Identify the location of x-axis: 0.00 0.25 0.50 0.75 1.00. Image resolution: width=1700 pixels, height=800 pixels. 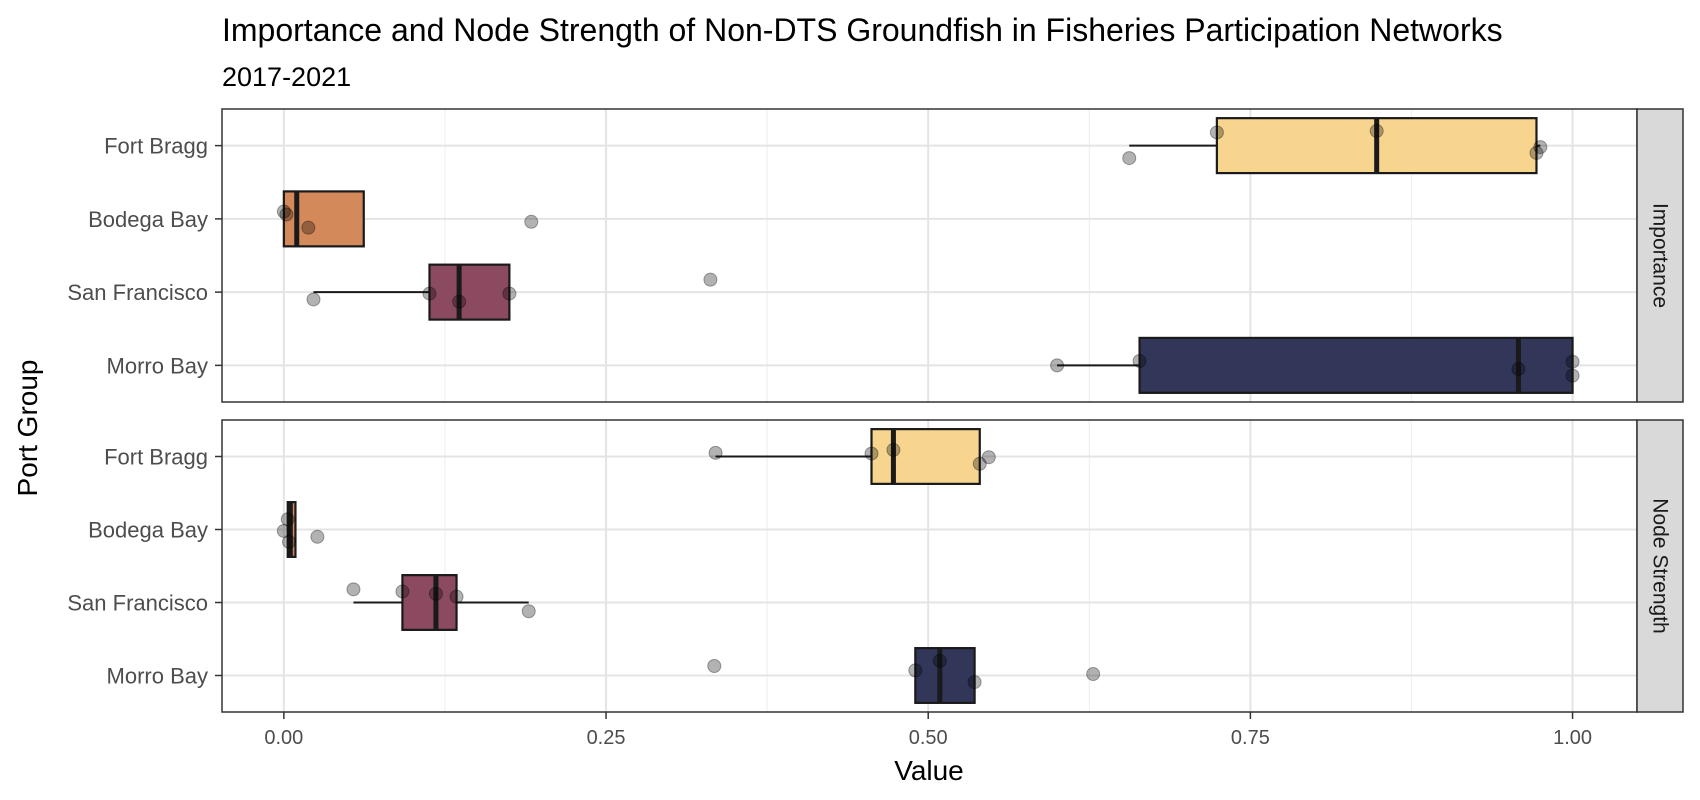
(928, 730).